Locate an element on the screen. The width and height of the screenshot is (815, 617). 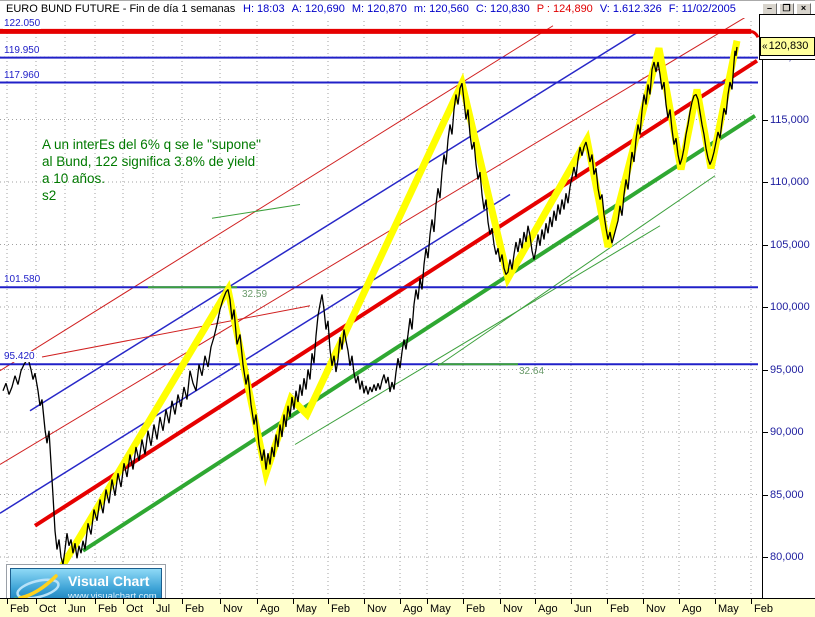
quote-stat: F: 11/02/2005 is located at coordinates (702, 9).